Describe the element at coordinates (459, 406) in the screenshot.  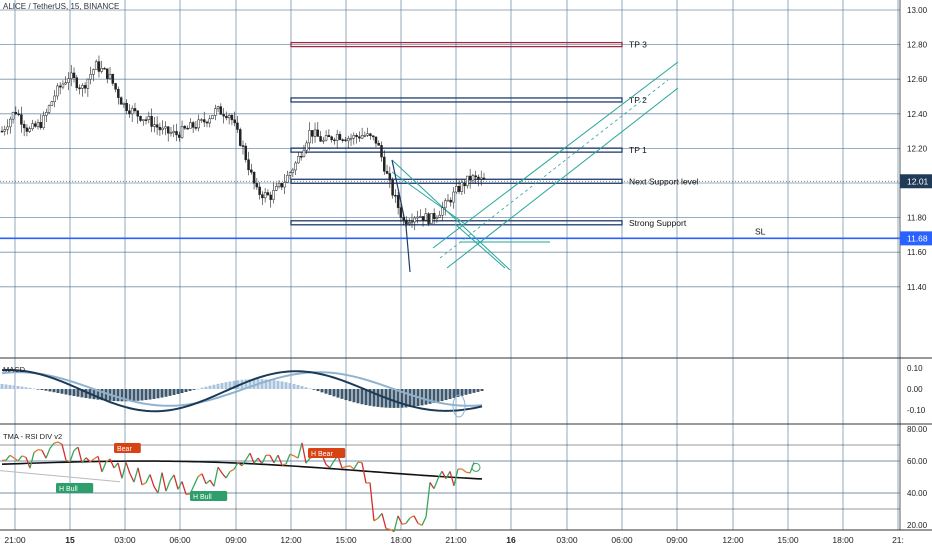
I see `macd-highlight-ellipse` at that location.